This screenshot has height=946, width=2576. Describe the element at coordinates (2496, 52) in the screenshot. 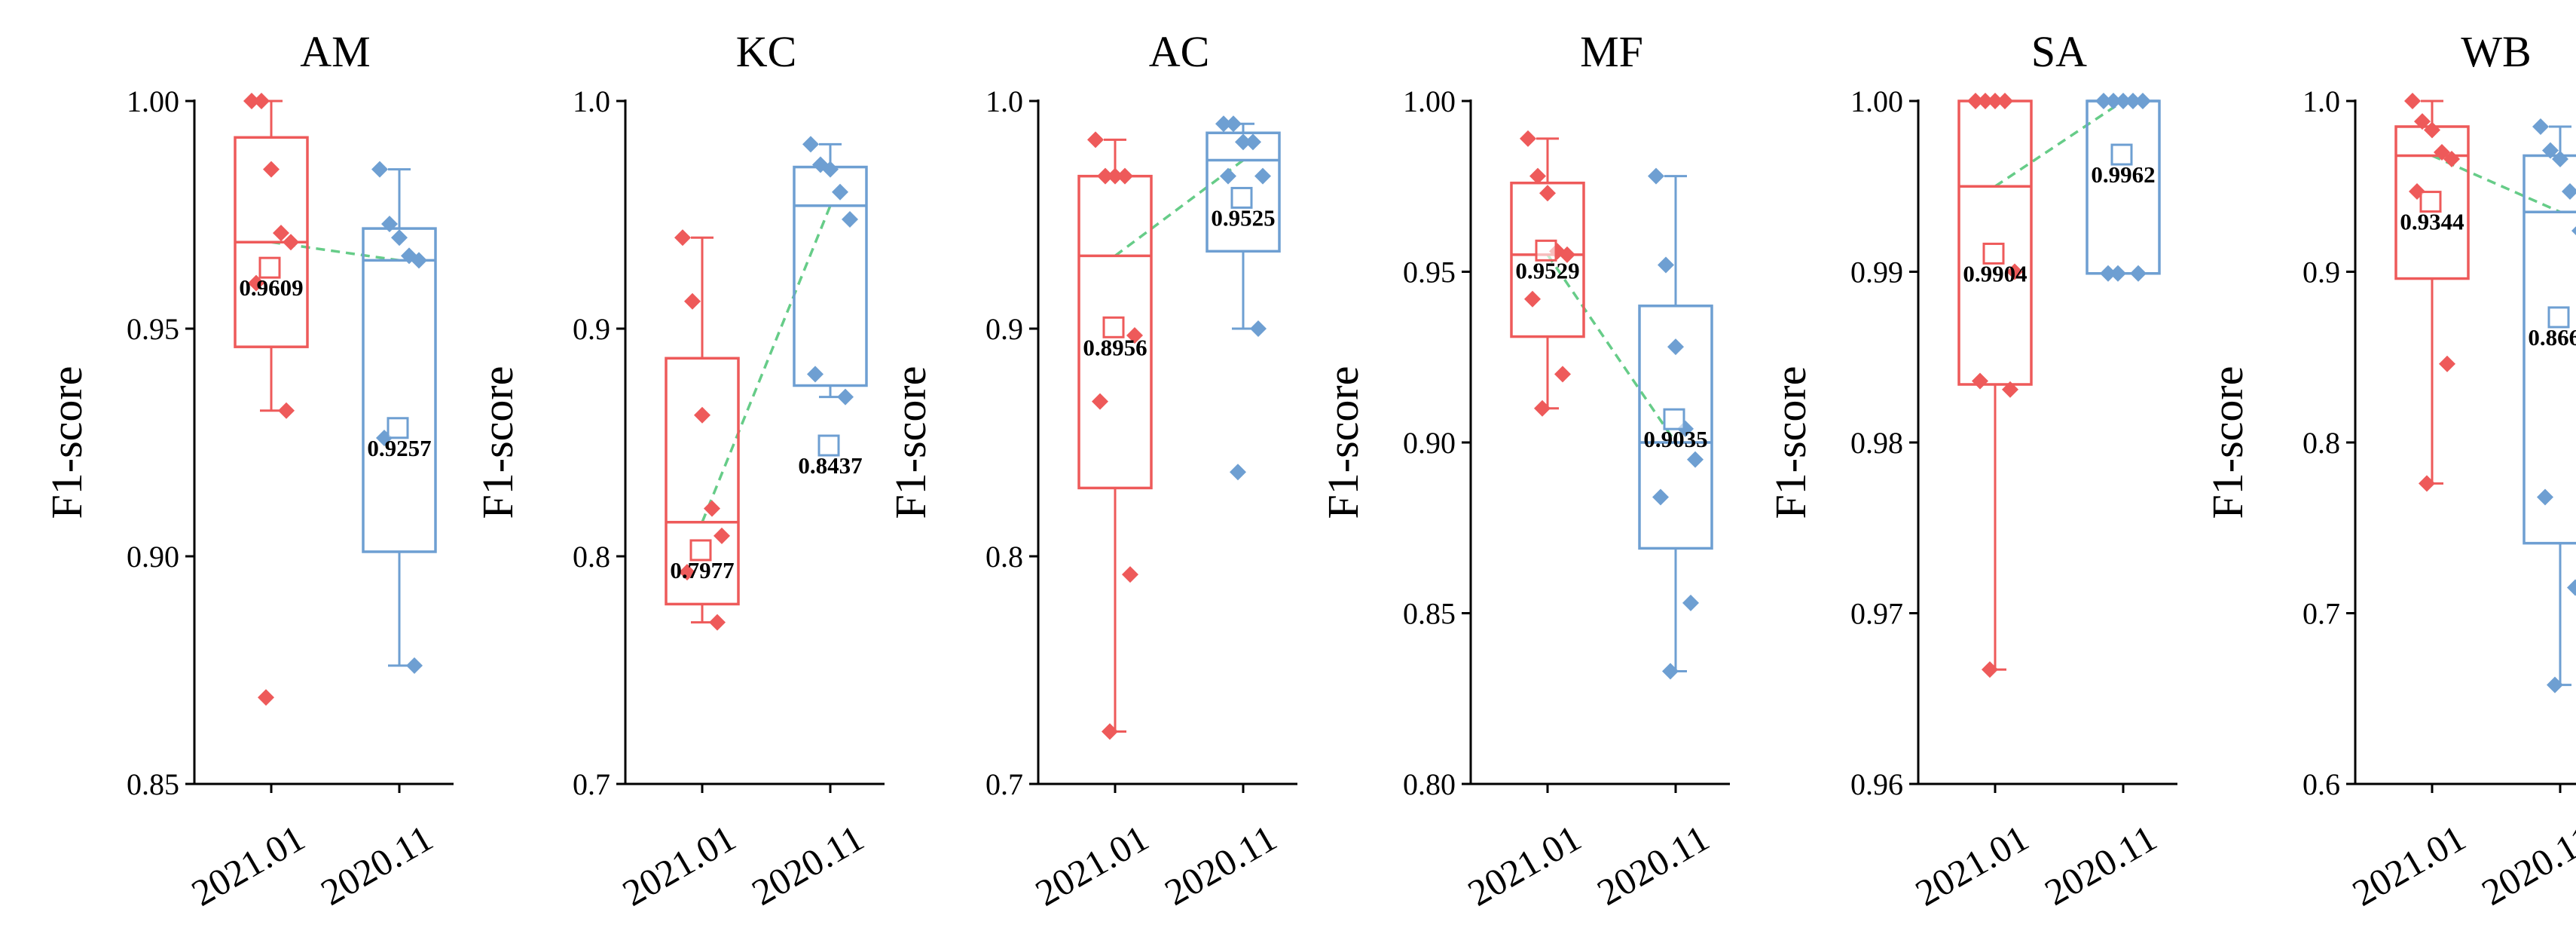

I see `chart-title: WB` at that location.